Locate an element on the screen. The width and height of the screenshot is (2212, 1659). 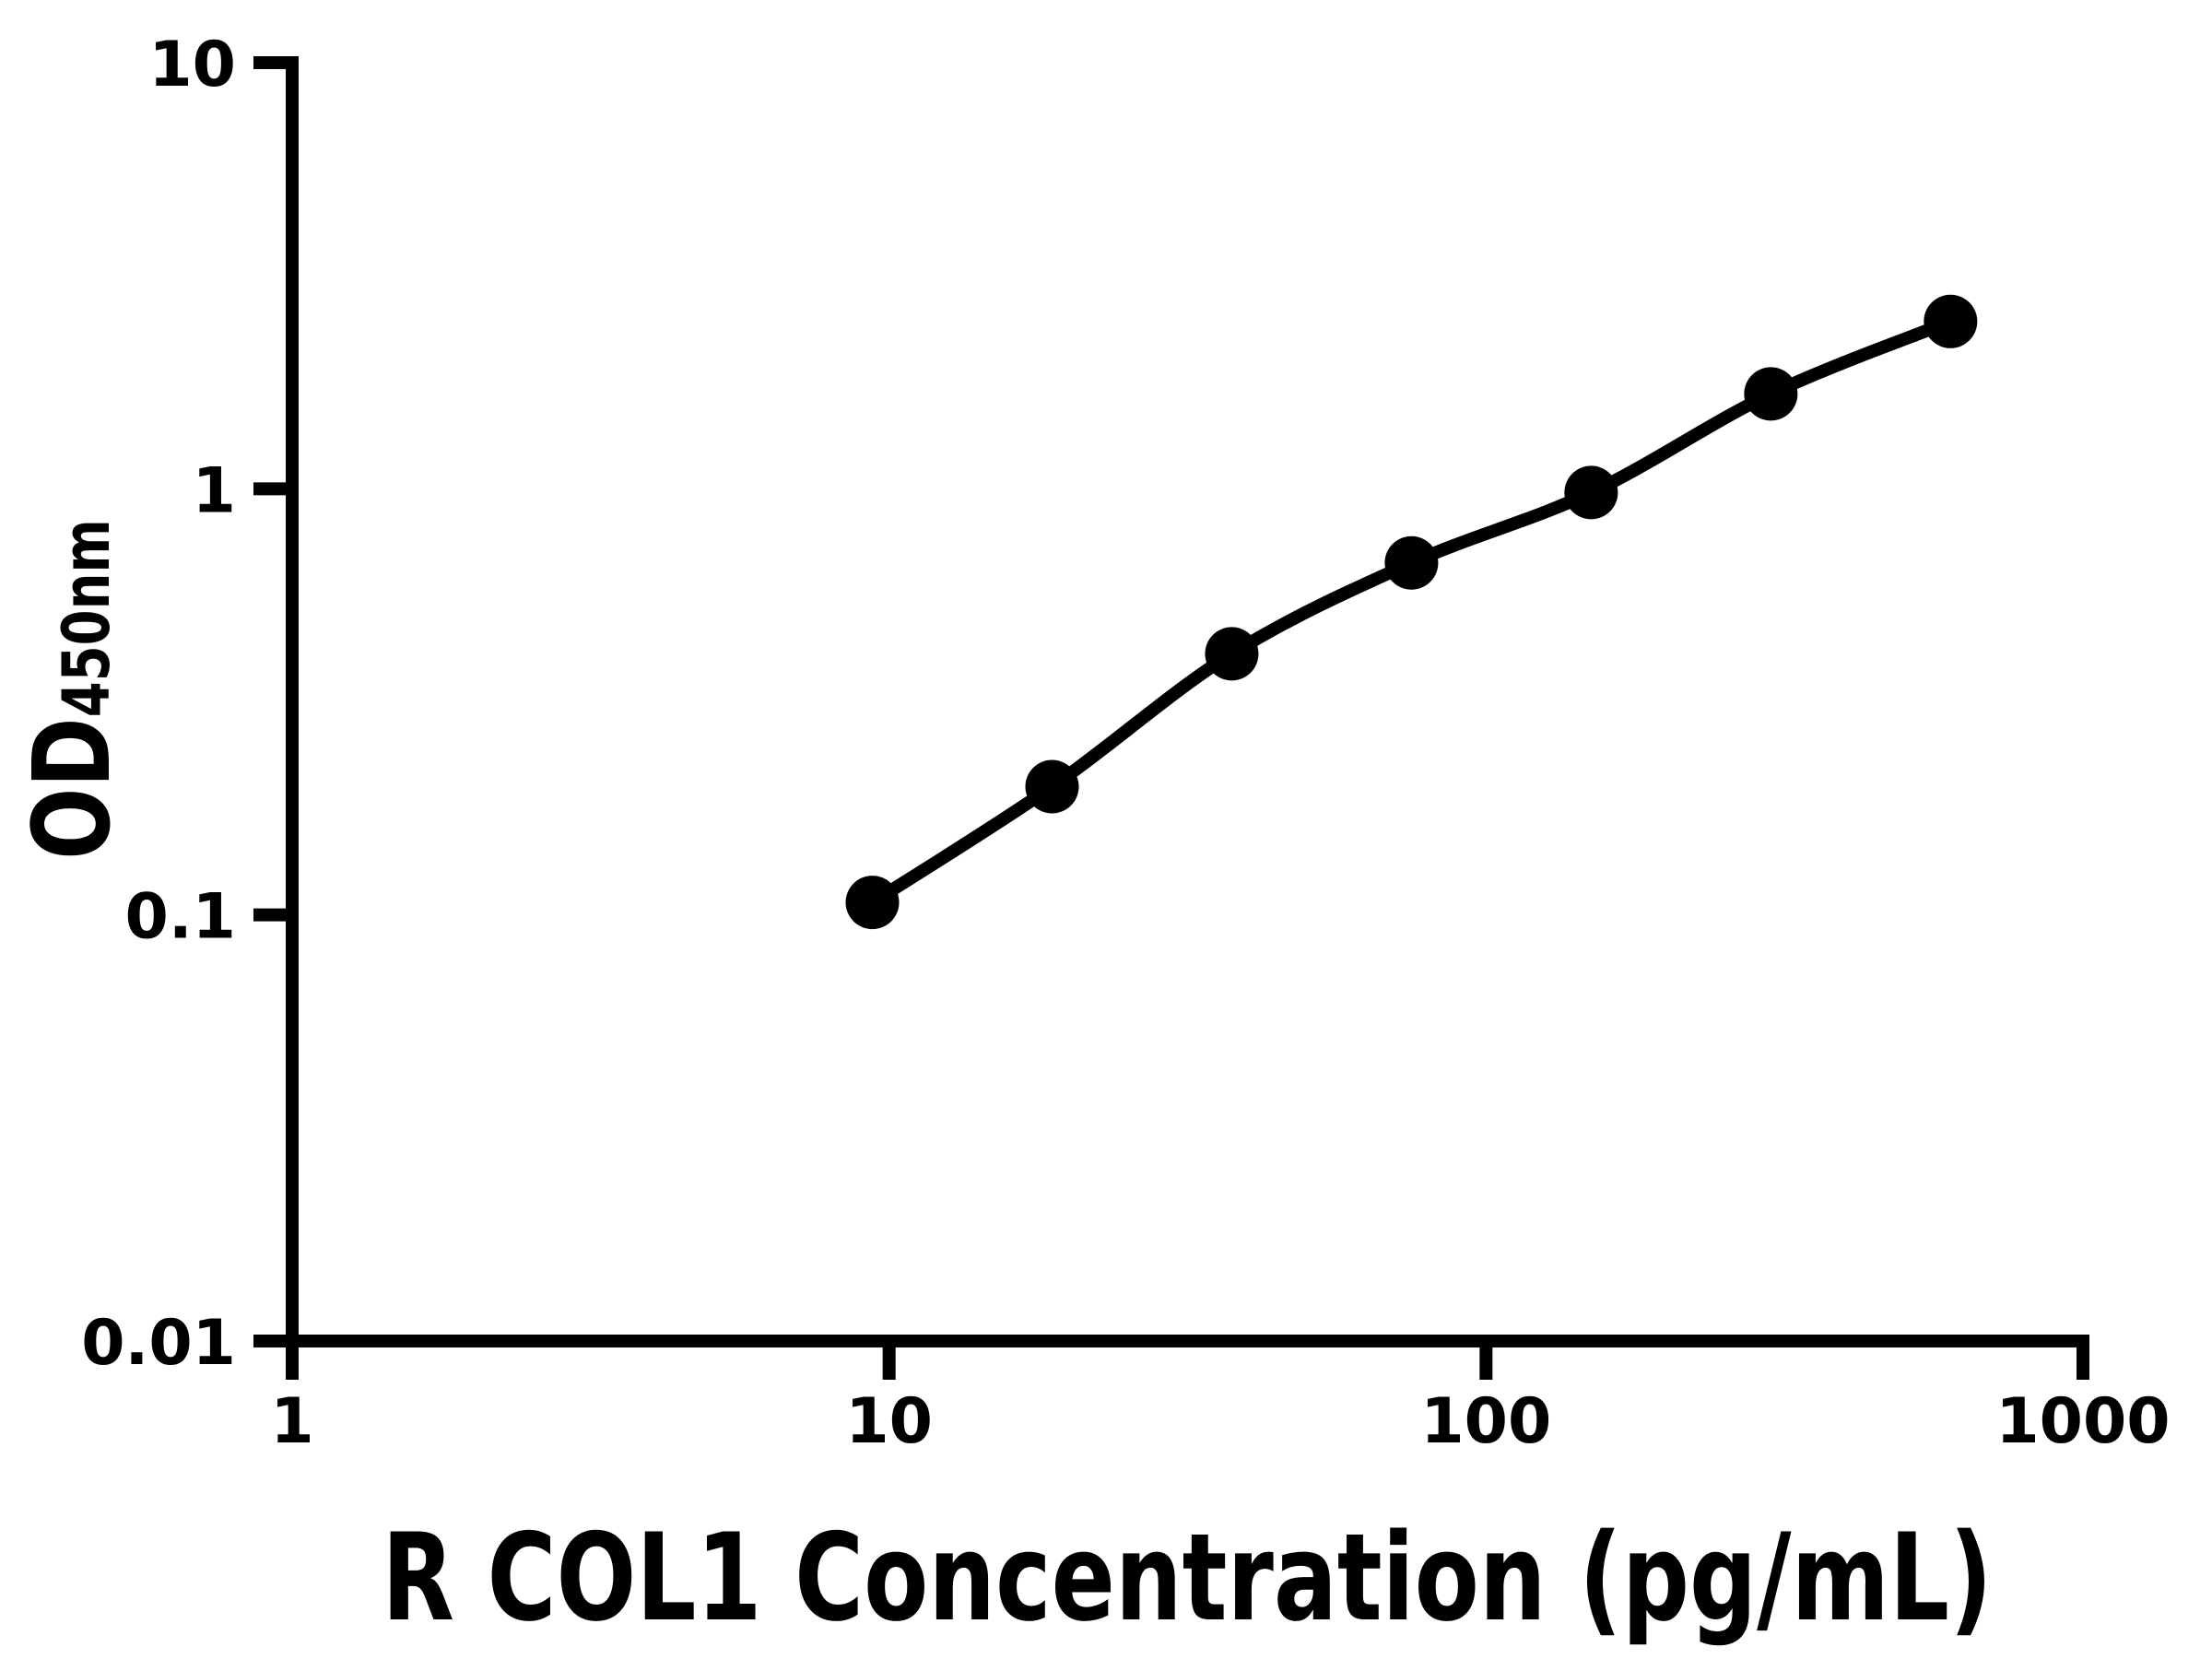
y-tick-label: 10 is located at coordinates (192, 65).